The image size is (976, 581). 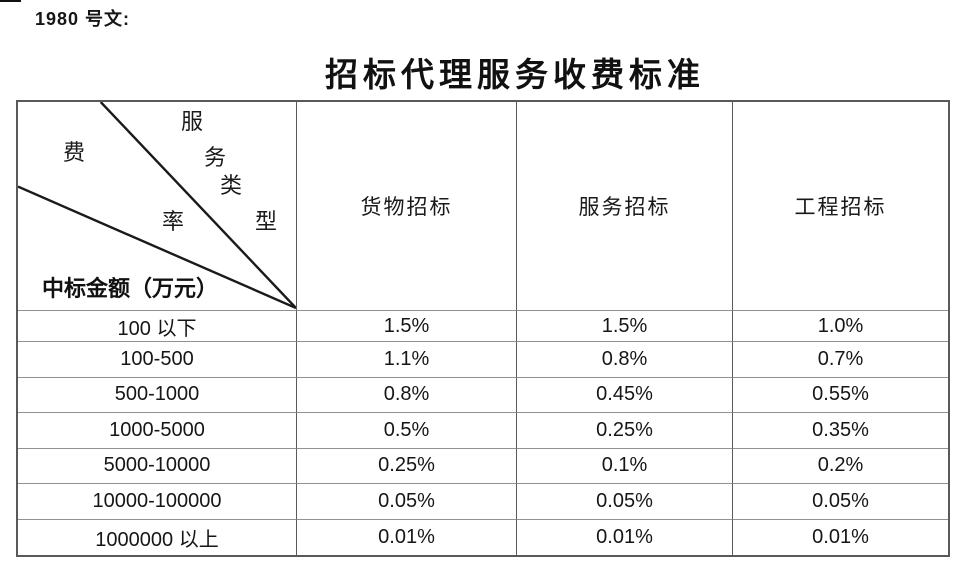 What do you see at coordinates (157, 326) in the screenshot?
I see `row-label: 100 以下` at bounding box center [157, 326].